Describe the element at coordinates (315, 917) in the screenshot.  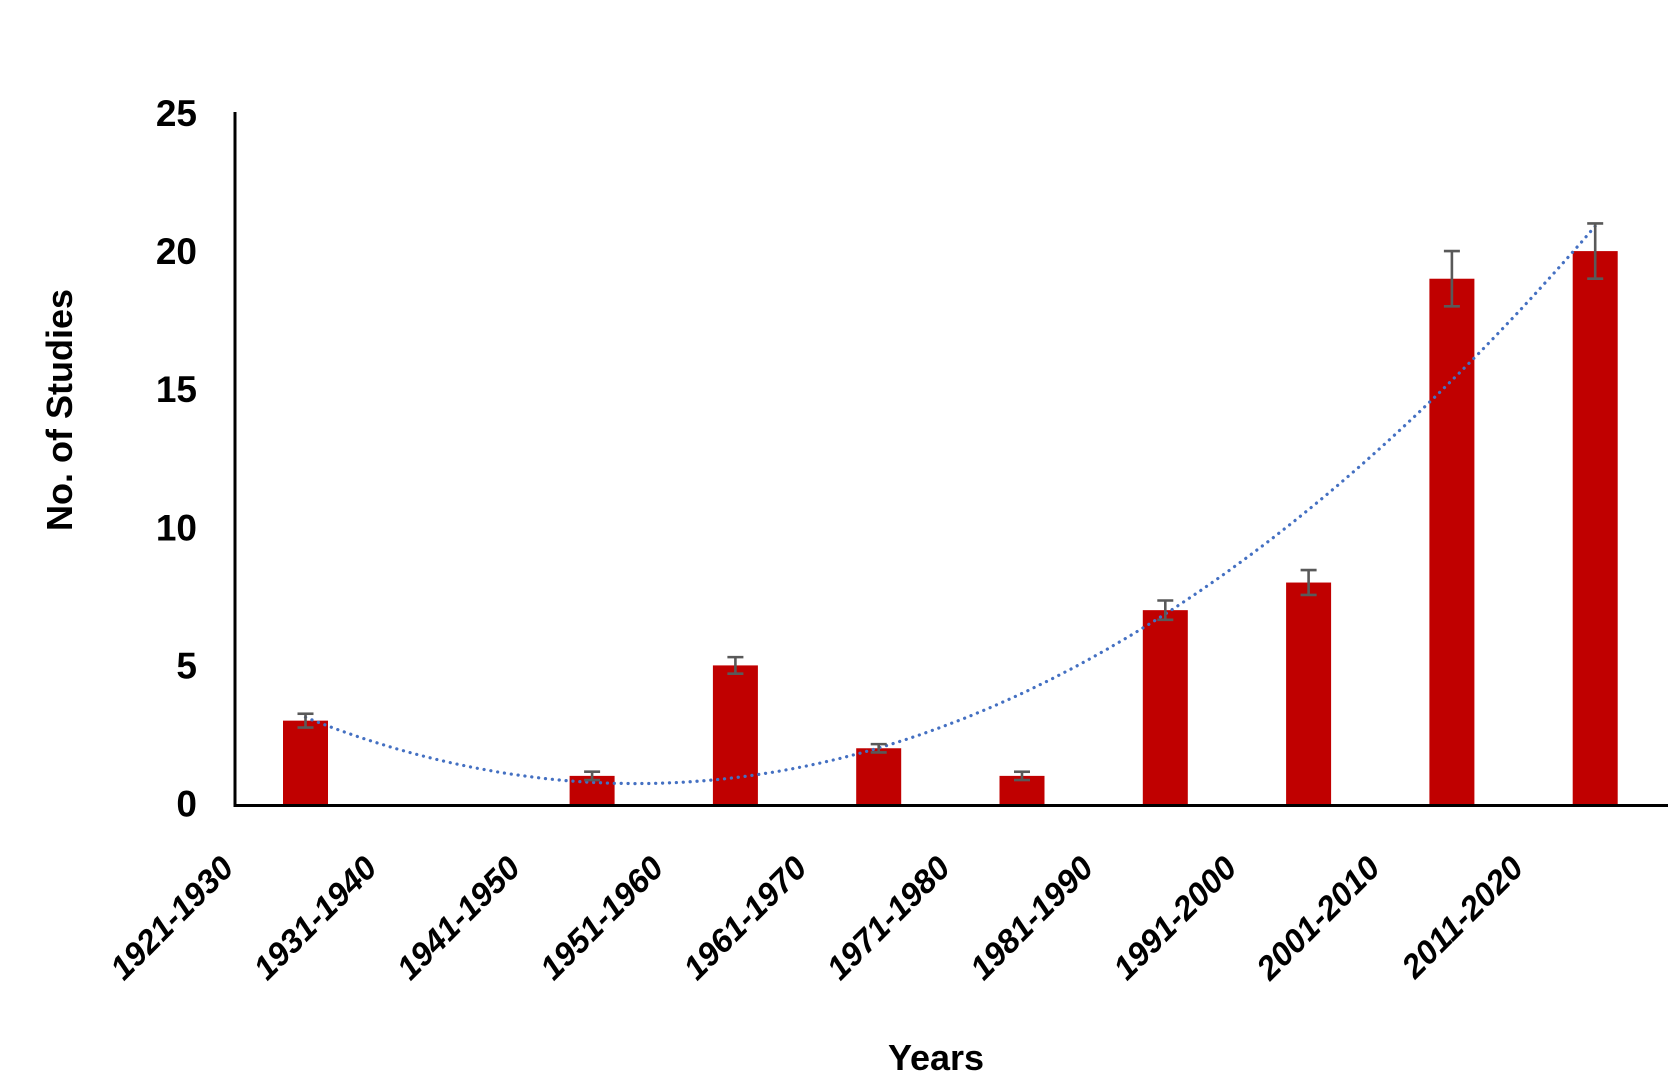
I see `x-axis-tick-label: 1931-1940` at that location.